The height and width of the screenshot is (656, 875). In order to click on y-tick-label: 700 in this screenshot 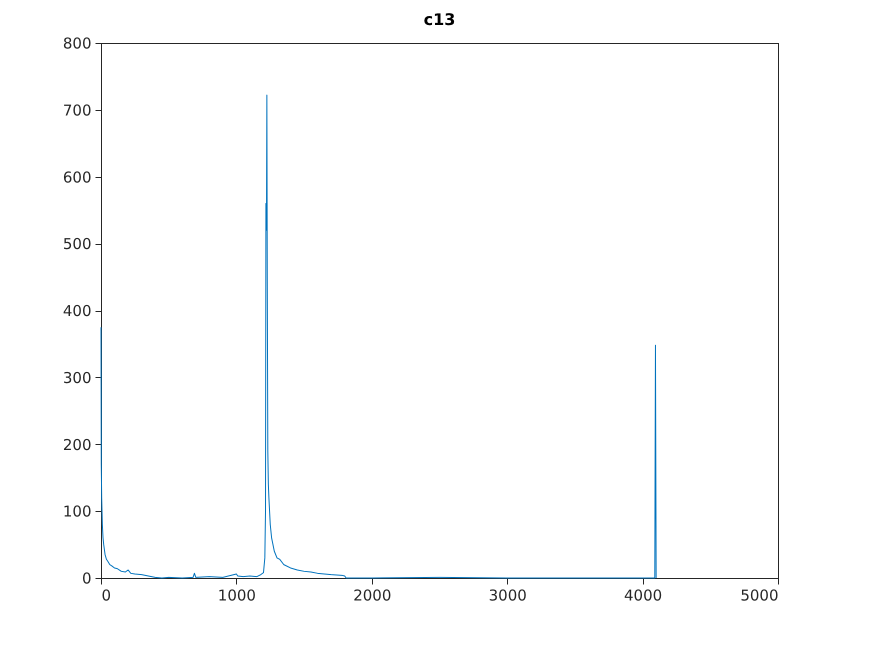, I will do `click(77, 110)`.